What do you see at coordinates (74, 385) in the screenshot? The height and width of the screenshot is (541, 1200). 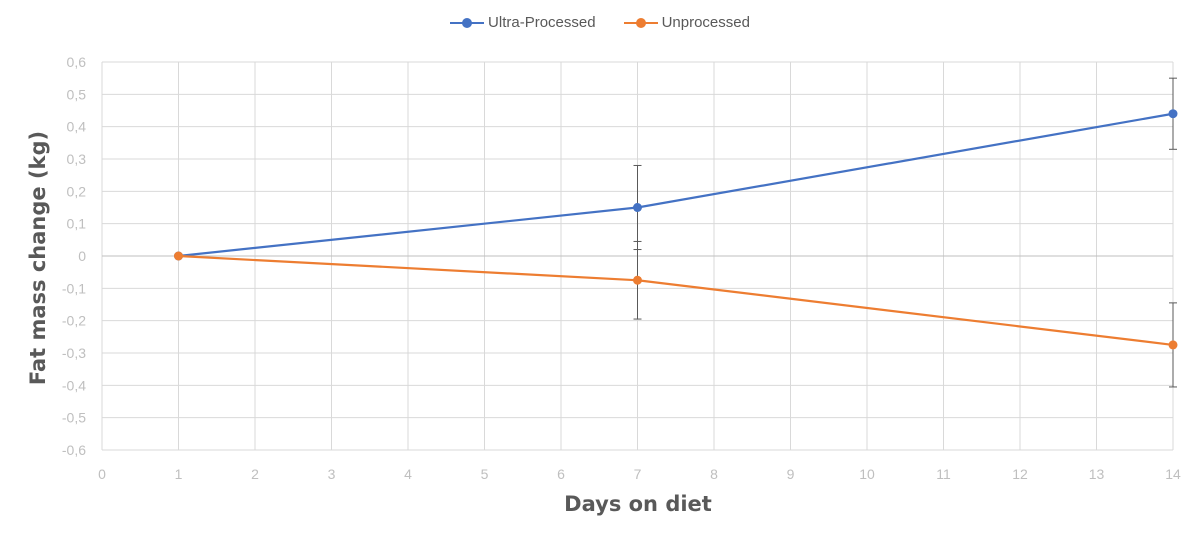 I see `y-tick-label: -0,4` at bounding box center [74, 385].